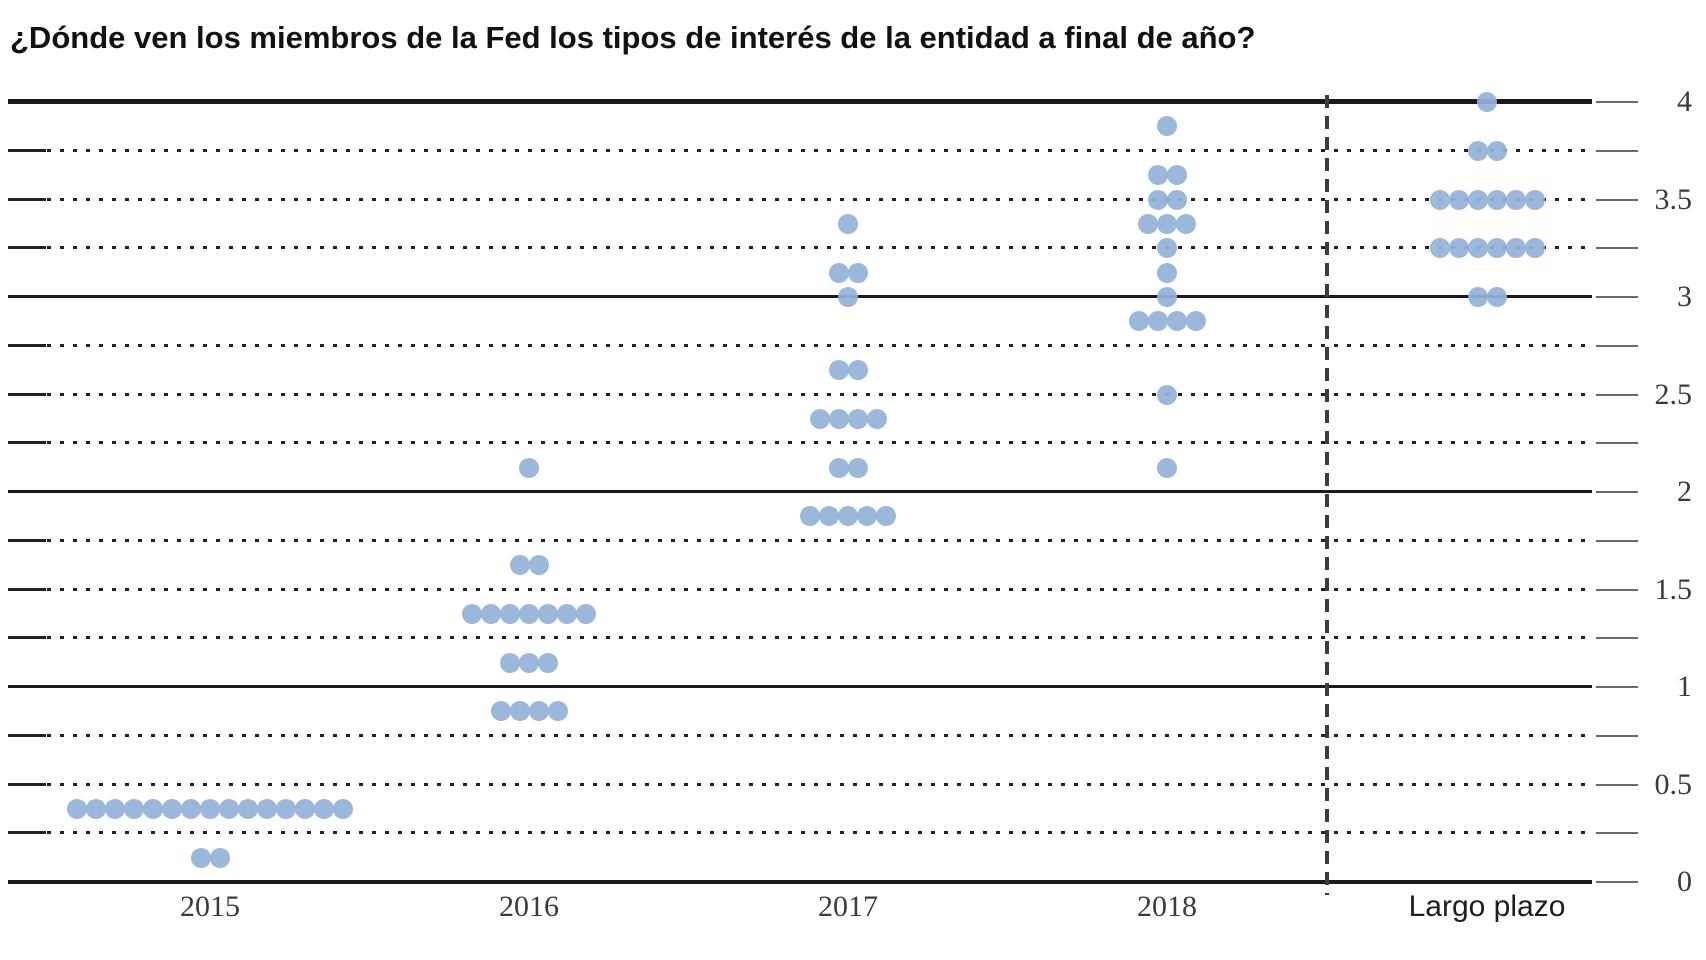  Describe the element at coordinates (800, 150) in the screenshot. I see `gridline-3.75` at that location.